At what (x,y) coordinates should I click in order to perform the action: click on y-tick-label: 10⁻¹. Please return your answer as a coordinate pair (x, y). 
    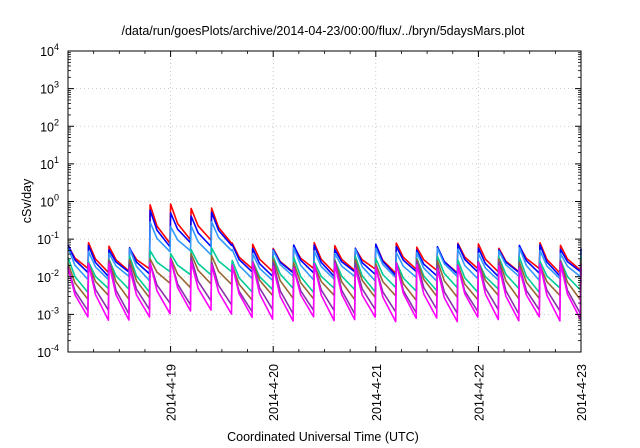
    Looking at the image, I should click on (48, 238).